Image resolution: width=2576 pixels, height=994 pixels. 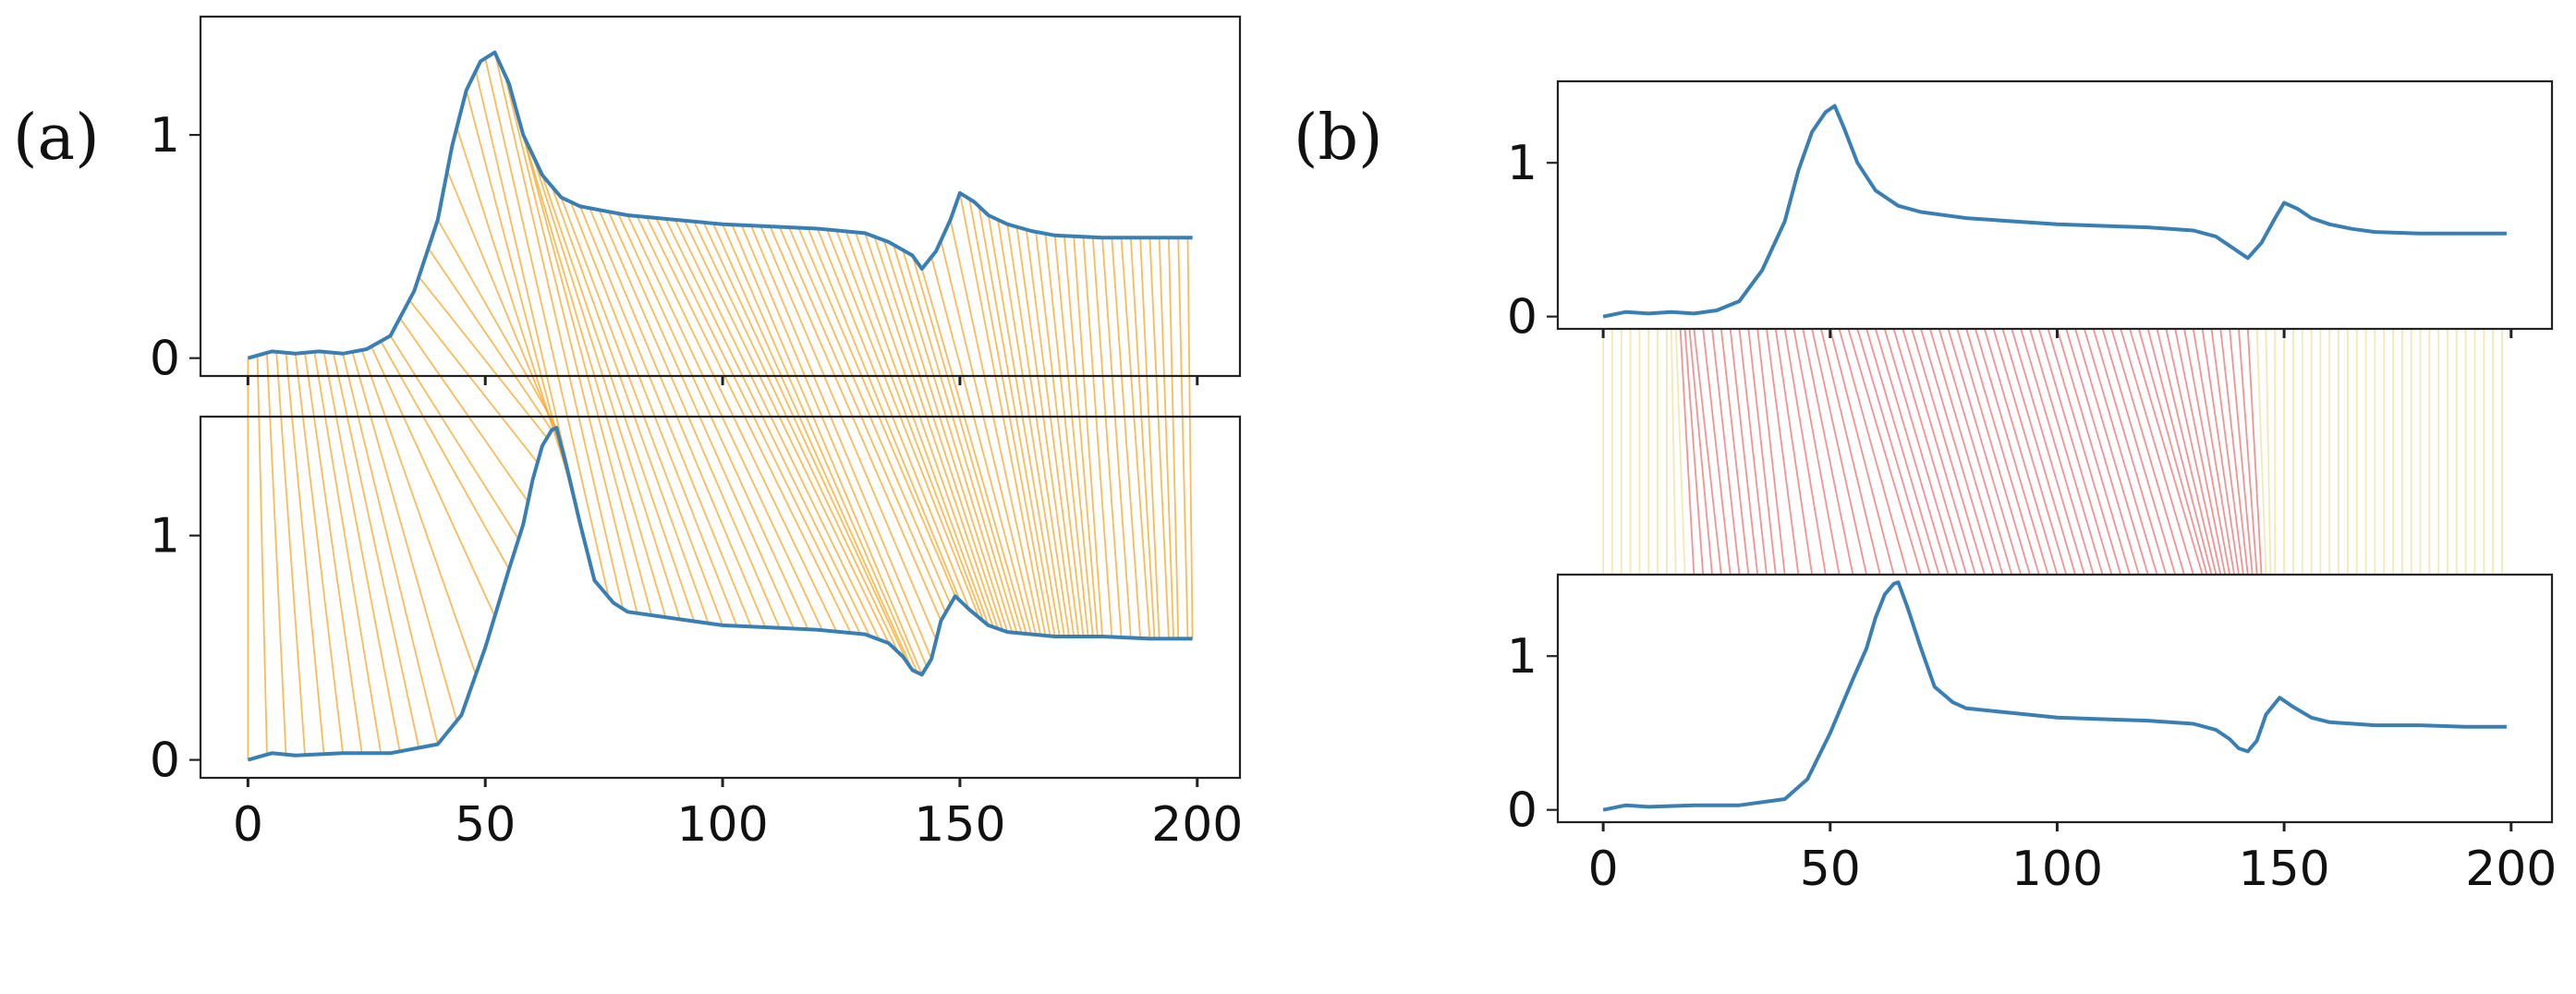 What do you see at coordinates (56, 138) in the screenshot?
I see `panel-label-a: (a)` at bounding box center [56, 138].